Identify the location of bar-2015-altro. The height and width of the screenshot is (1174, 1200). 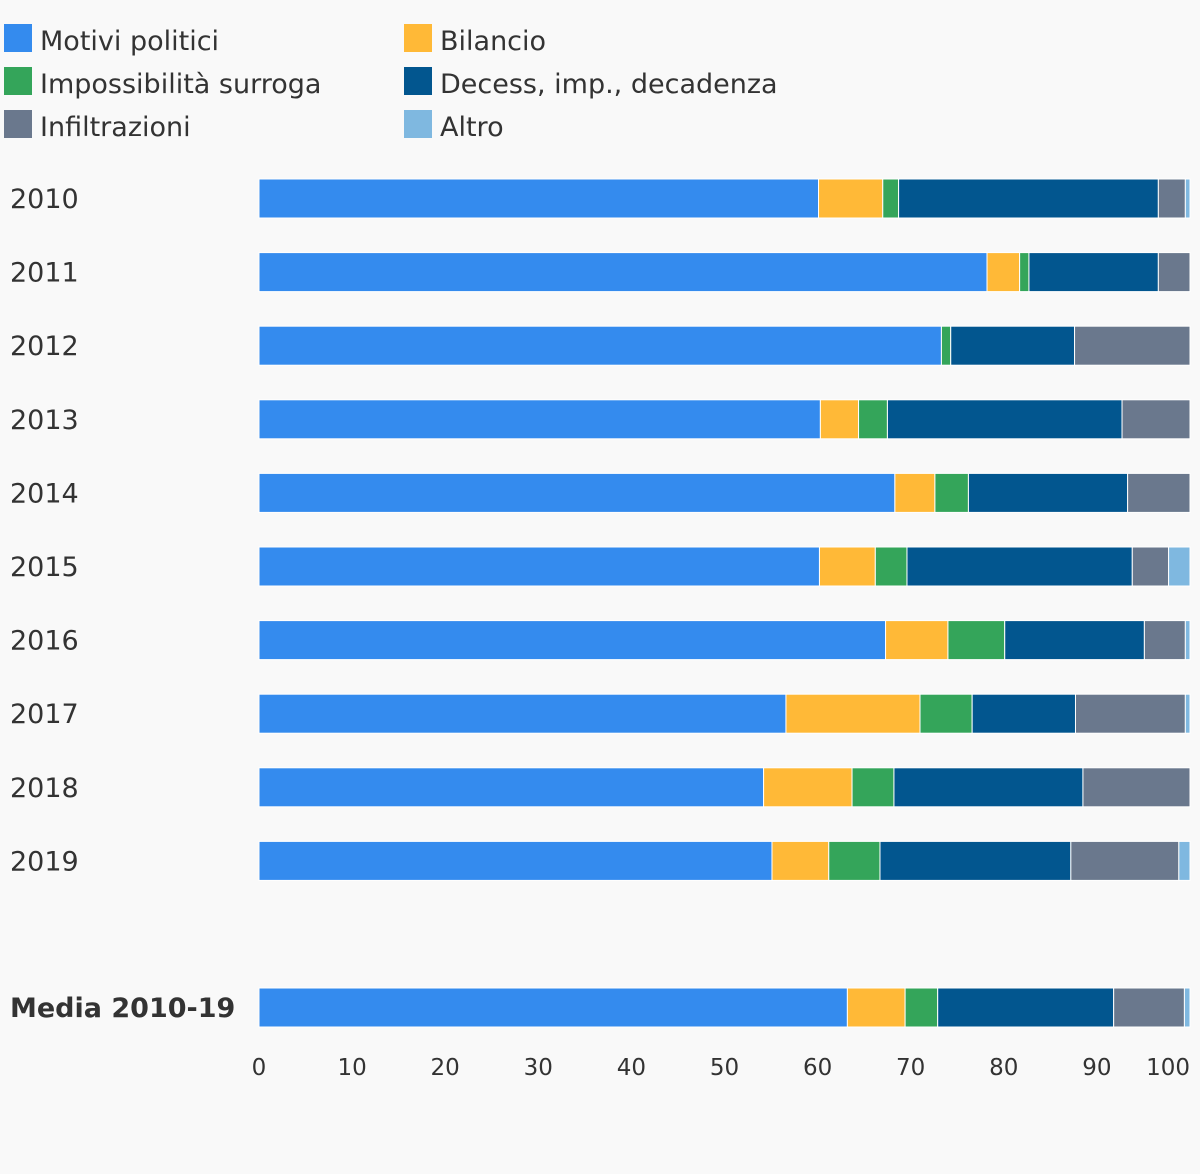
(1179, 566).